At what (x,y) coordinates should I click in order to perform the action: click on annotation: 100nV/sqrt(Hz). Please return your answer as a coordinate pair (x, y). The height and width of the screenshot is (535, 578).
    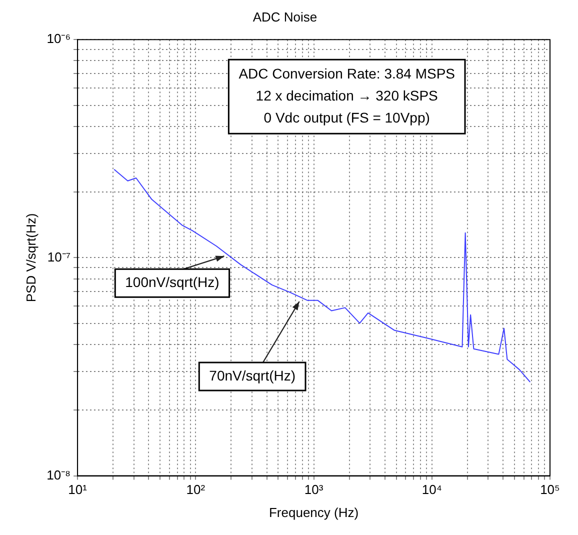
    Looking at the image, I should click on (172, 282).